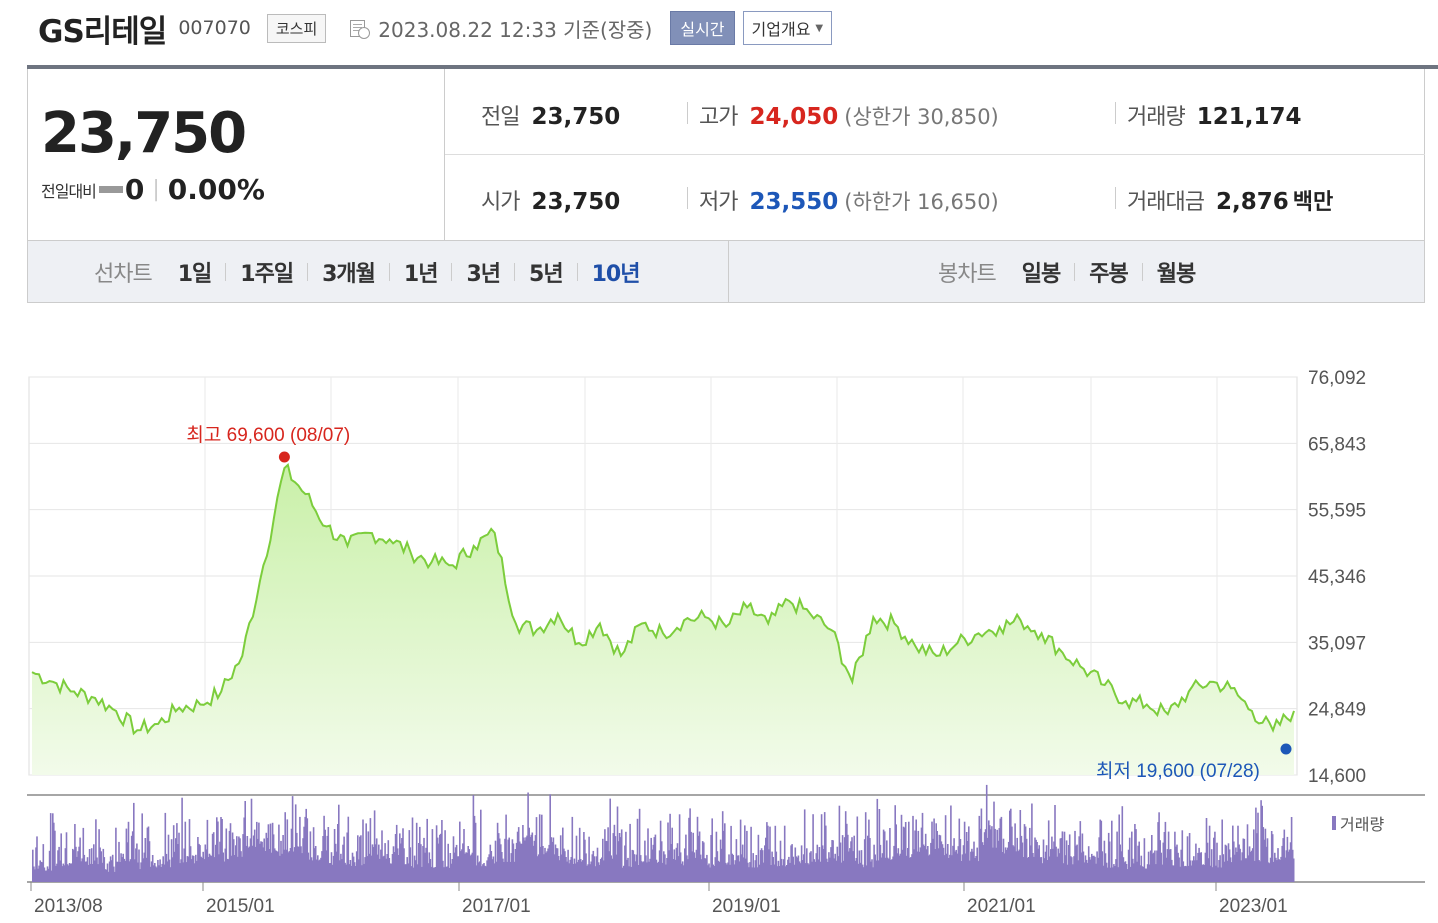 This screenshot has width=1438, height=923. What do you see at coordinates (702, 28) in the screenshot?
I see `realtime-button: 실시간` at bounding box center [702, 28].